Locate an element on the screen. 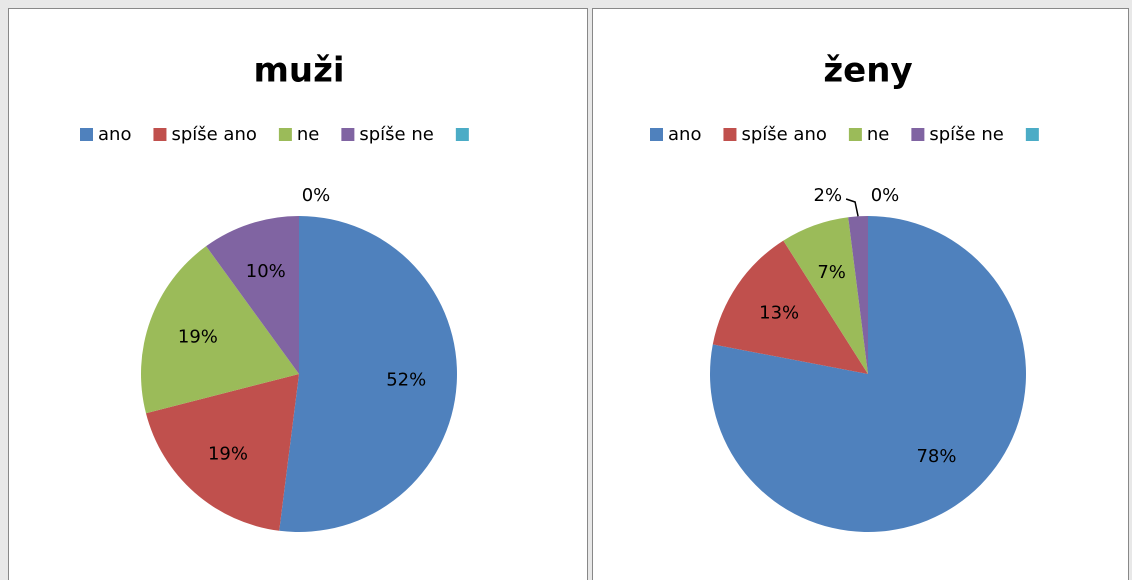 The image size is (1132, 580). data-label: 52% is located at coordinates (406, 380).